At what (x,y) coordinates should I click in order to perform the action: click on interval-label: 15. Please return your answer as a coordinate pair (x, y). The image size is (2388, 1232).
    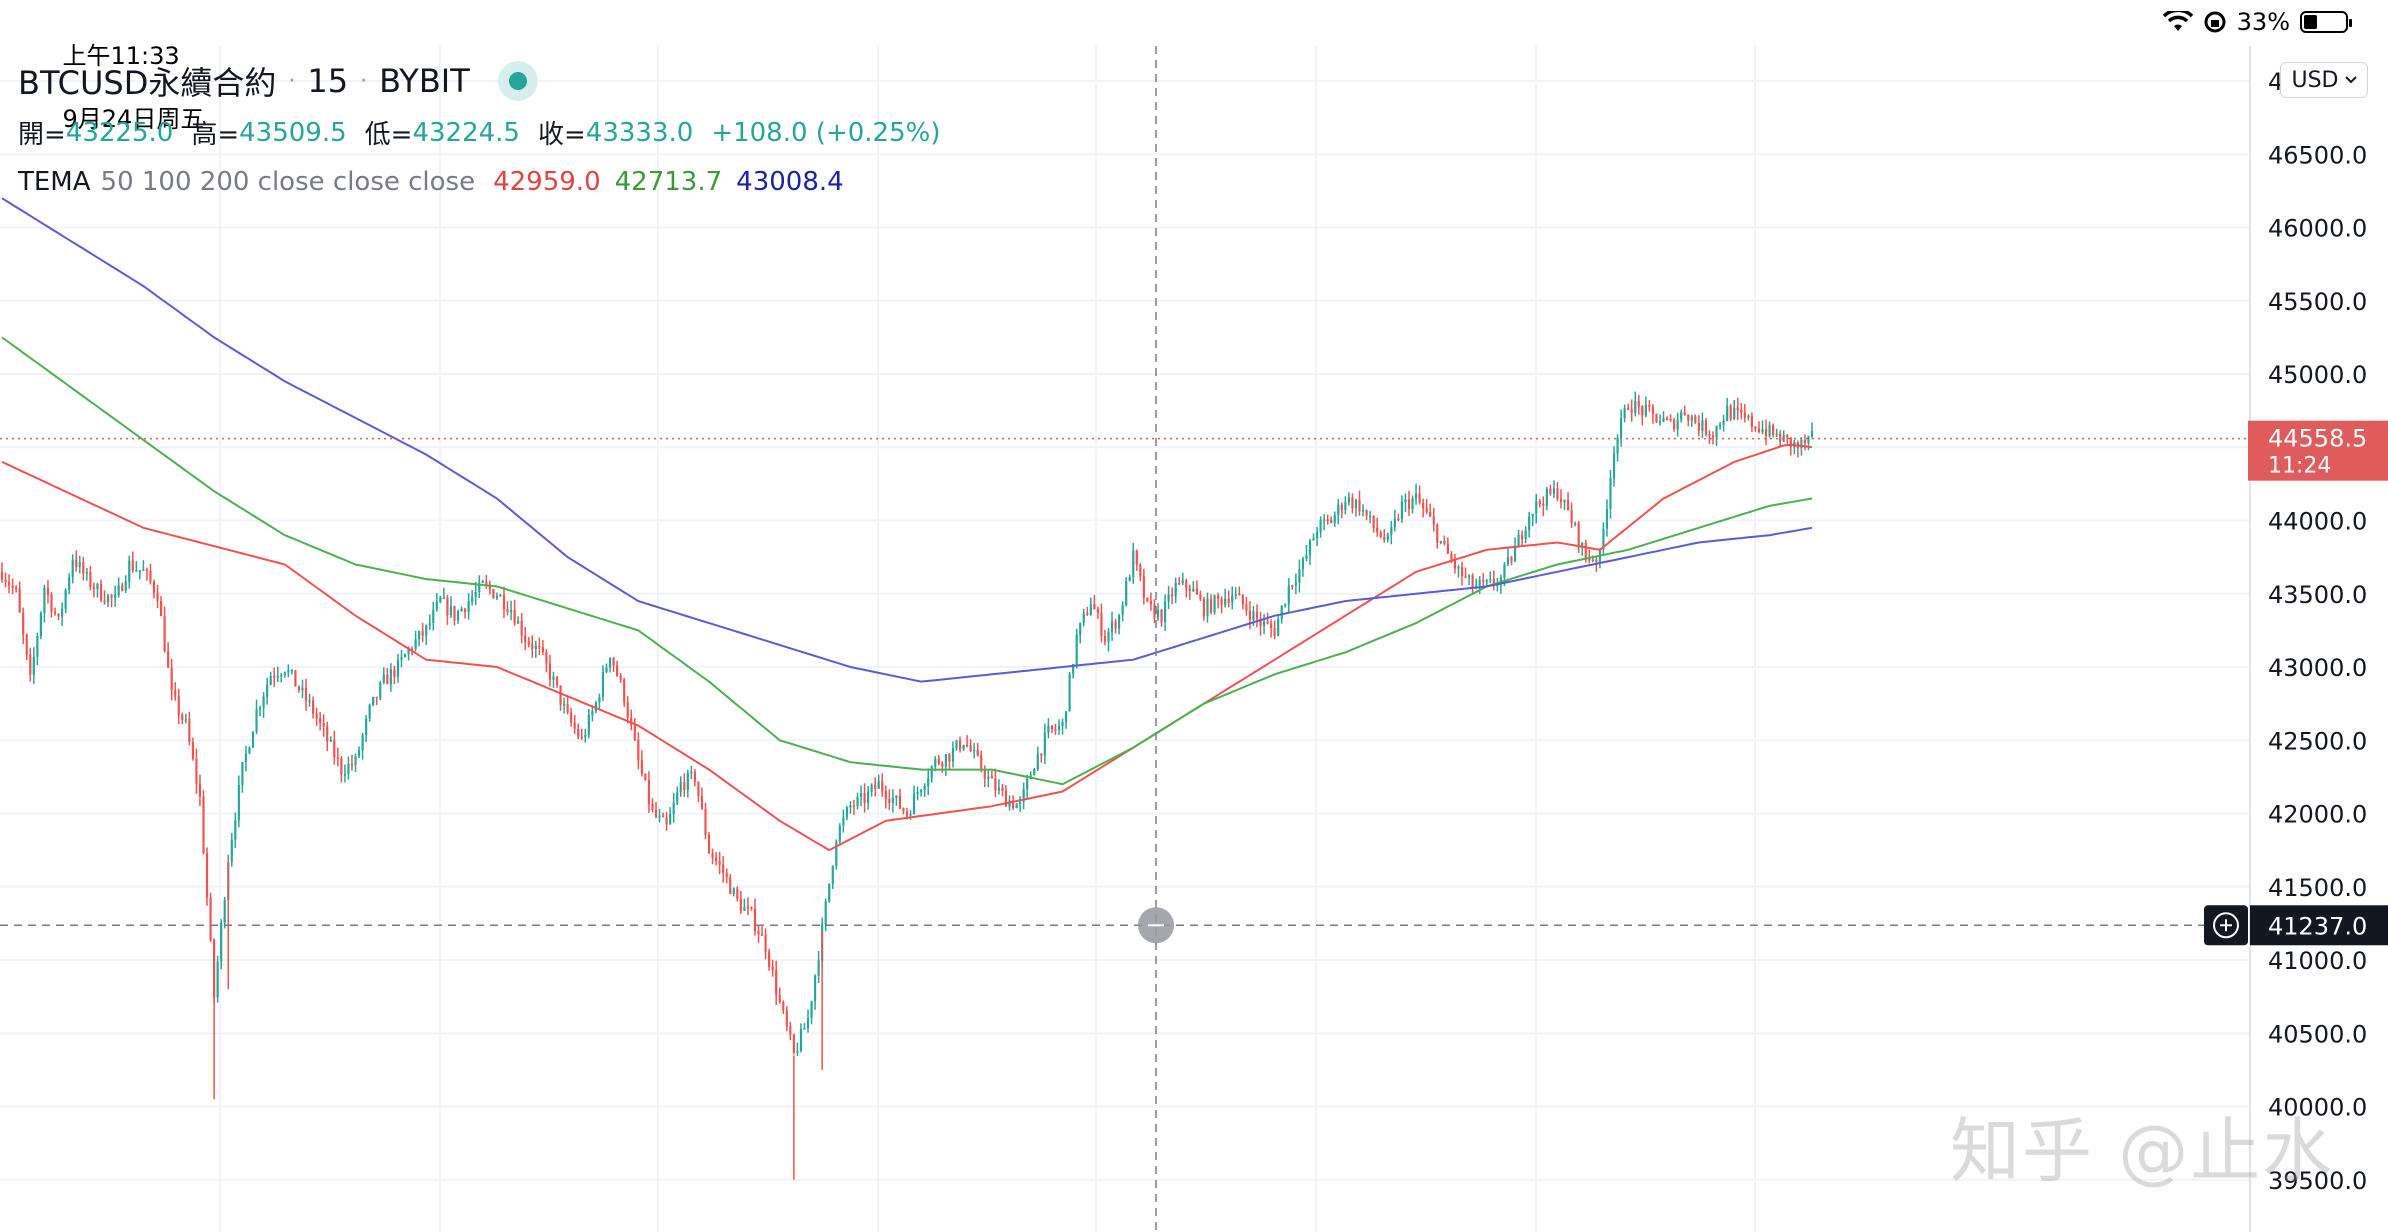
    Looking at the image, I should click on (328, 81).